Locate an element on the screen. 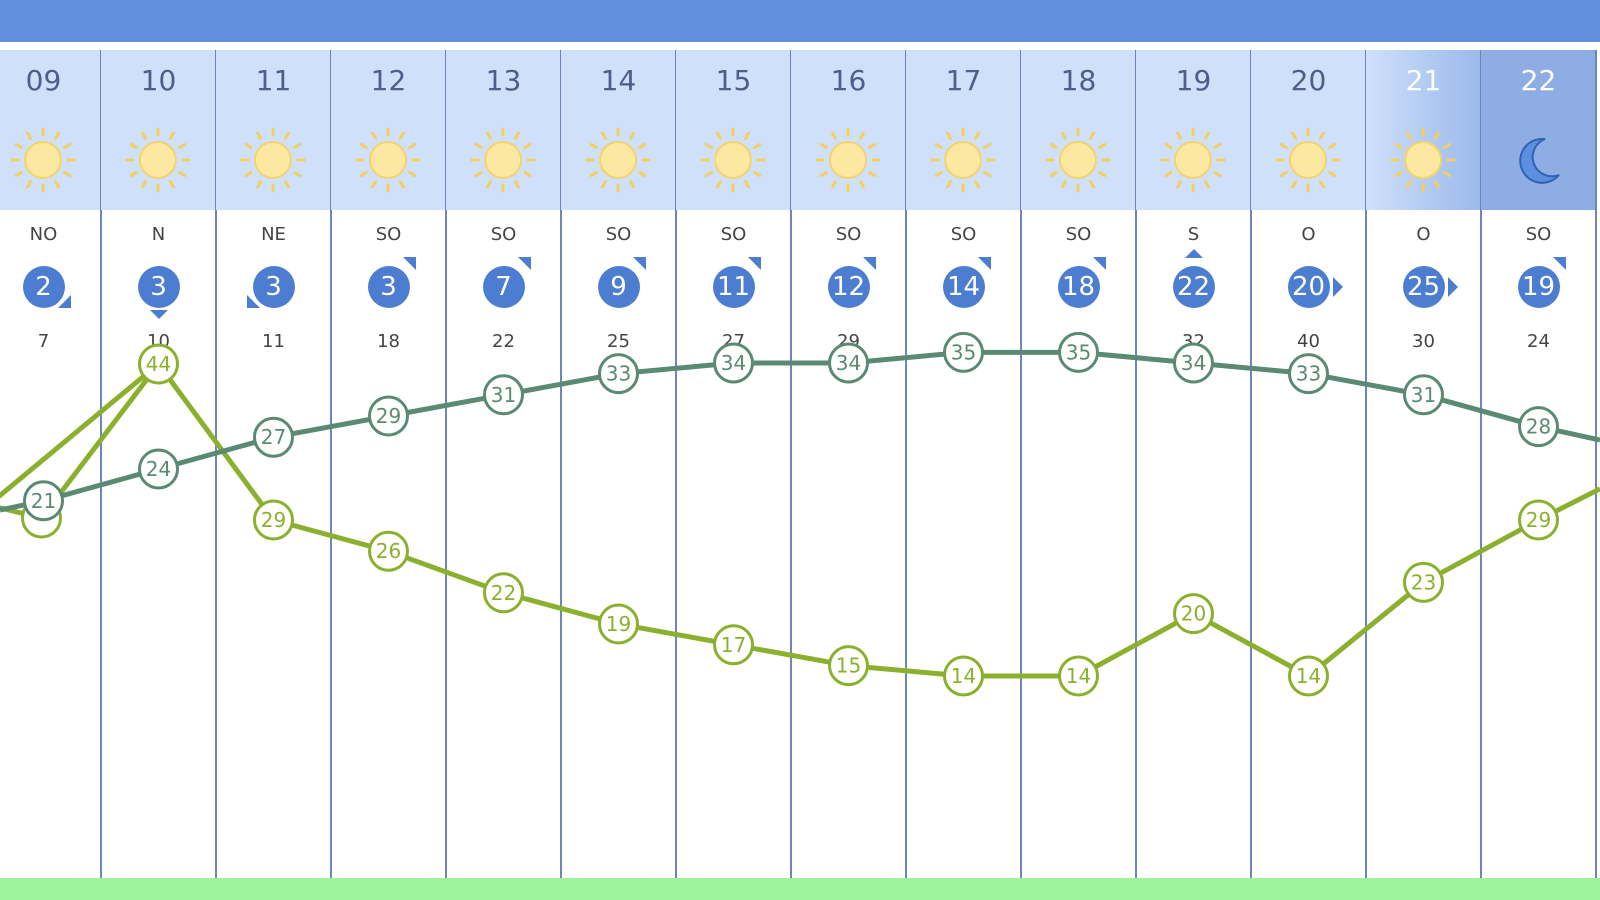  series-2-point: 29 is located at coordinates (273, 520).